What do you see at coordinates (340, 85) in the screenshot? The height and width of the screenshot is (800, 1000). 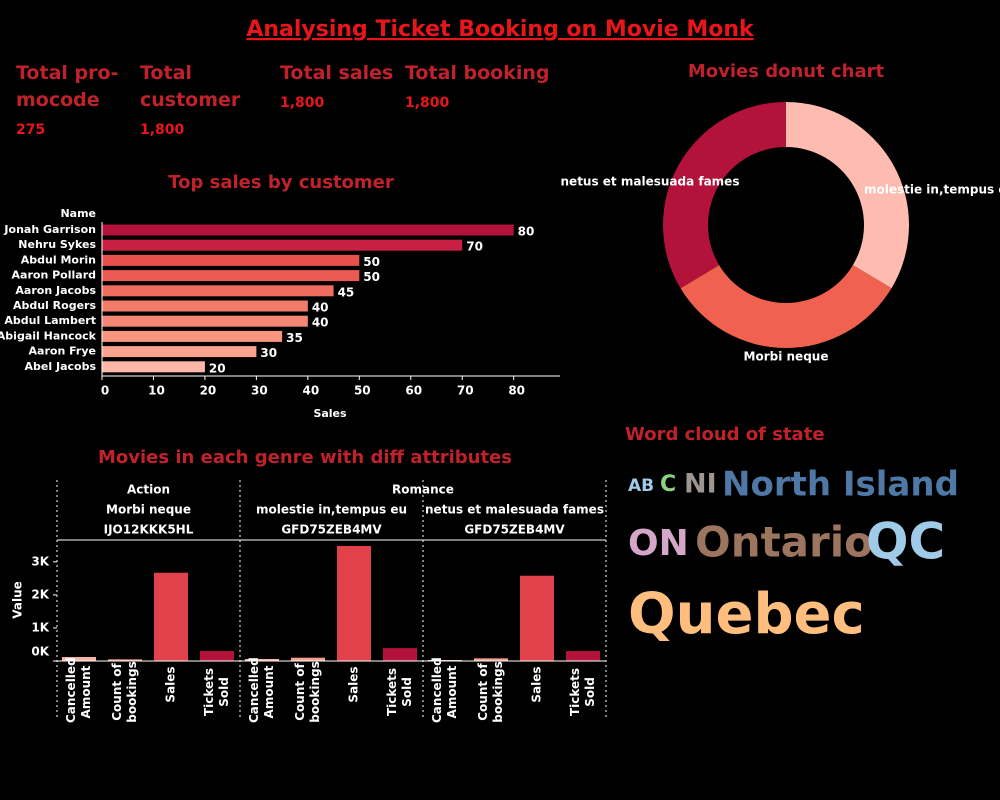 I see `kpi: Total sales 1,800` at bounding box center [340, 85].